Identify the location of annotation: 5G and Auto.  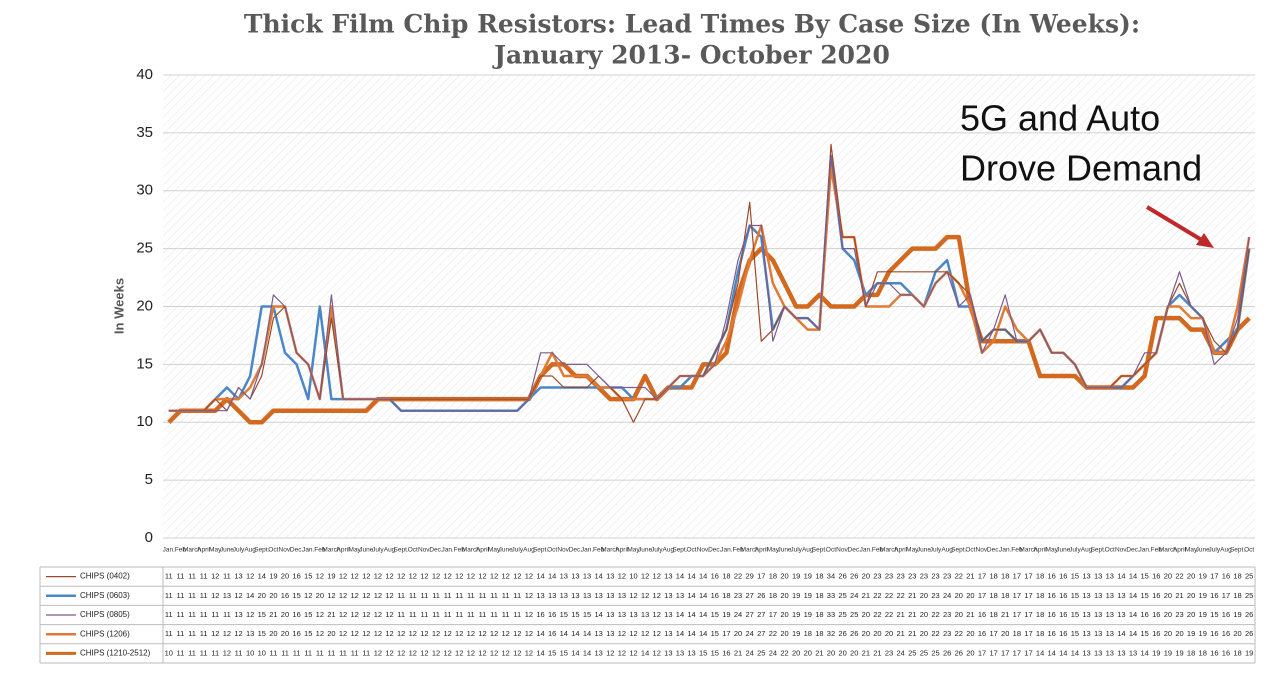
(1060, 118).